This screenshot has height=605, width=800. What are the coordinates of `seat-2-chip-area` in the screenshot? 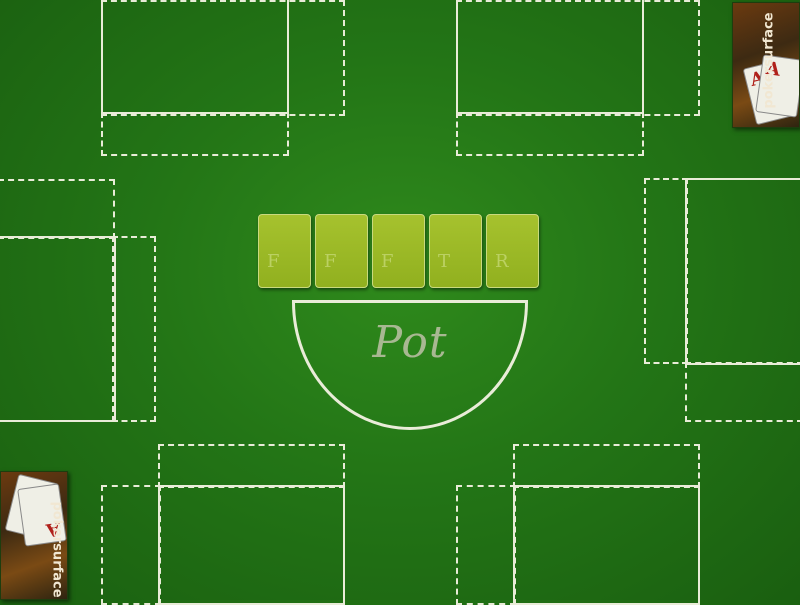 It's located at (550, 134).